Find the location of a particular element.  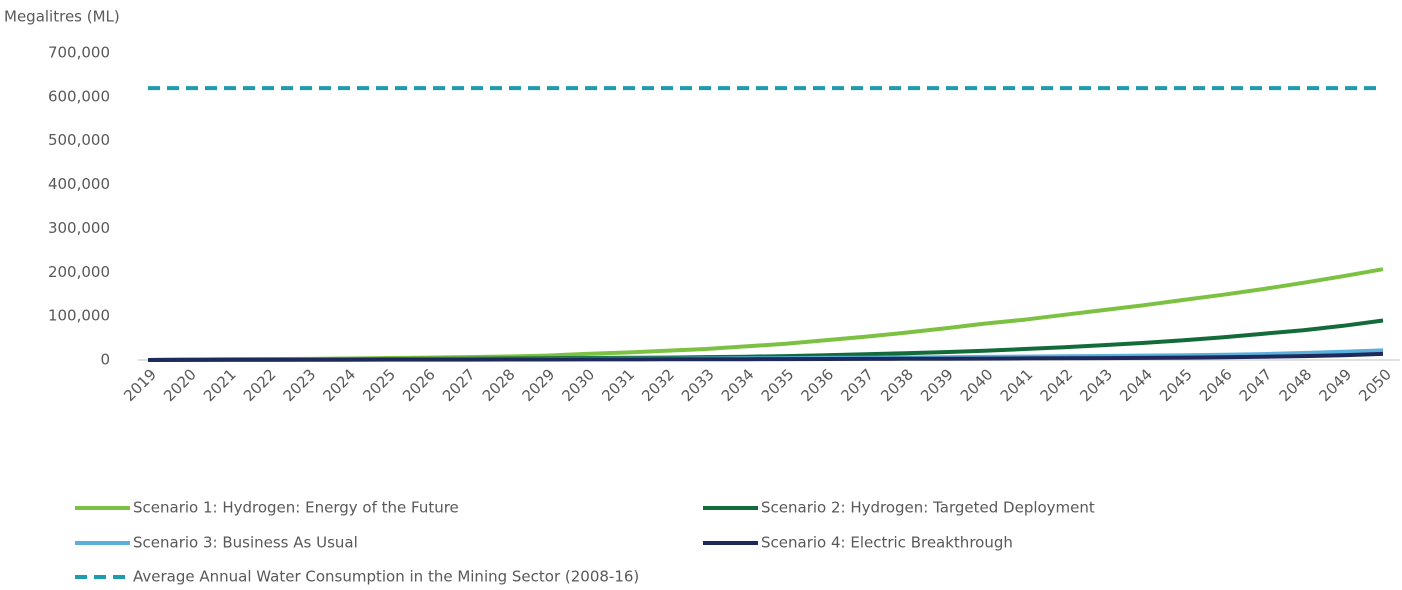

y-tick-label: 200,000 is located at coordinates (79, 272).